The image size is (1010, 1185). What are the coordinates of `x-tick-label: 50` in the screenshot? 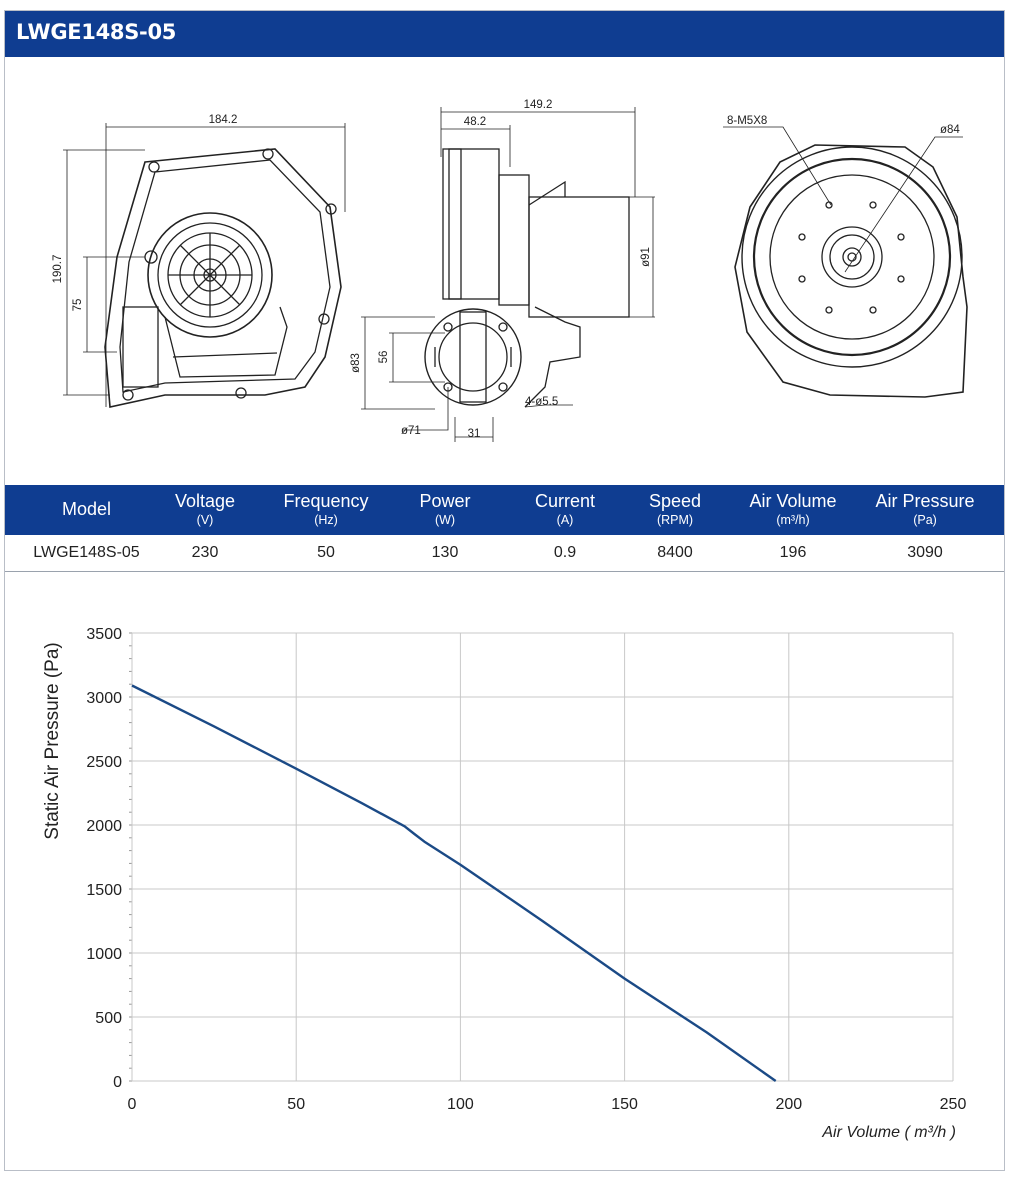 It's located at (296, 1104).